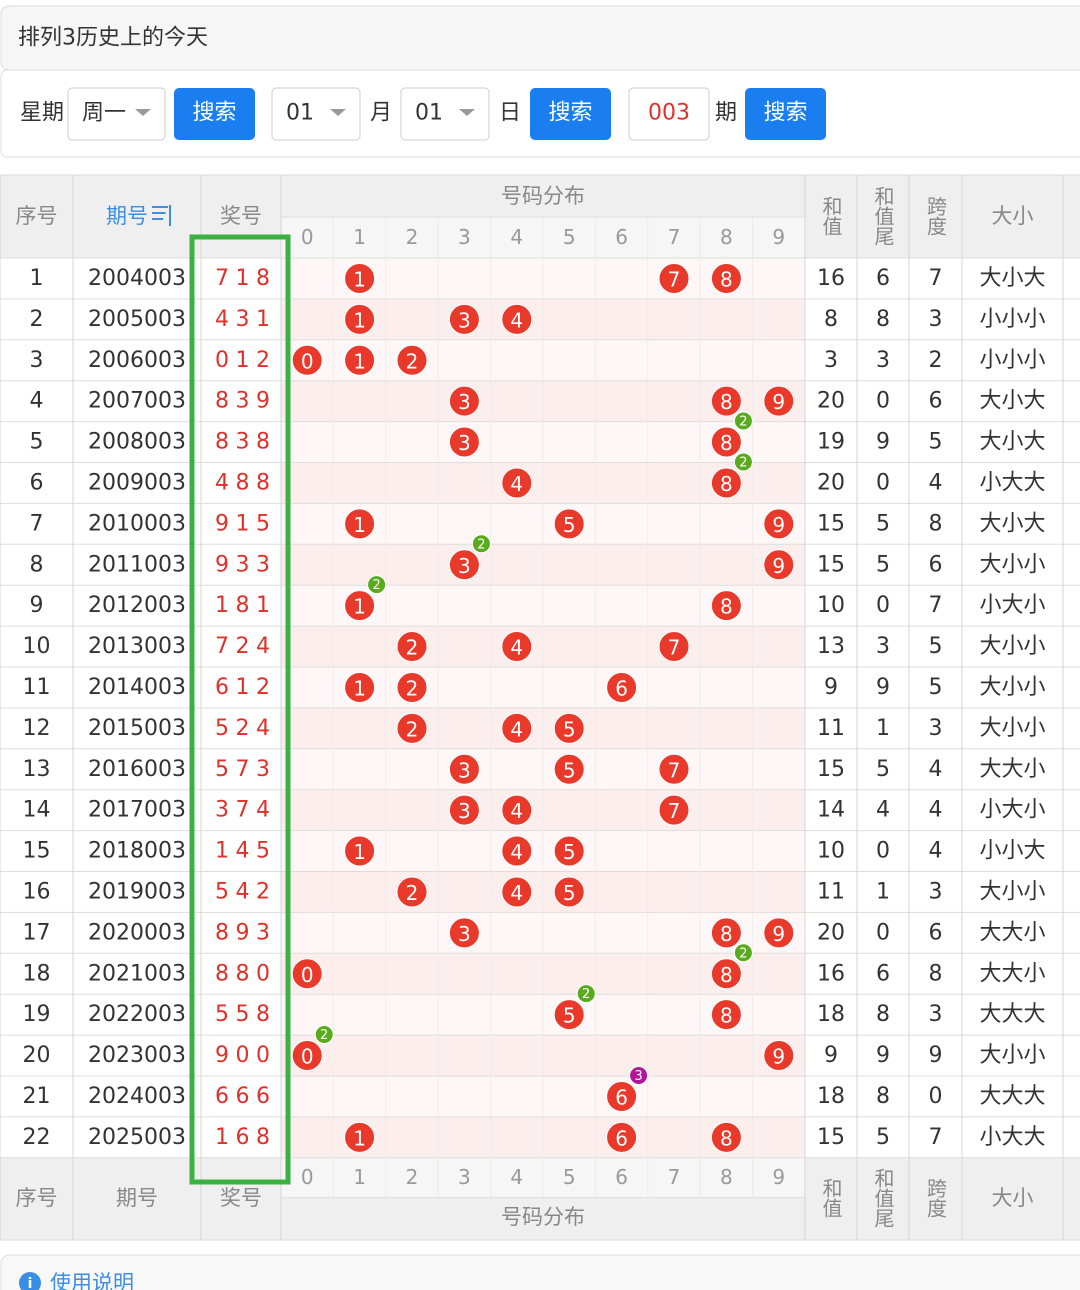 The width and height of the screenshot is (1080, 1290). Describe the element at coordinates (1013, 1198) in the screenshot. I see `column-header: 大小` at that location.